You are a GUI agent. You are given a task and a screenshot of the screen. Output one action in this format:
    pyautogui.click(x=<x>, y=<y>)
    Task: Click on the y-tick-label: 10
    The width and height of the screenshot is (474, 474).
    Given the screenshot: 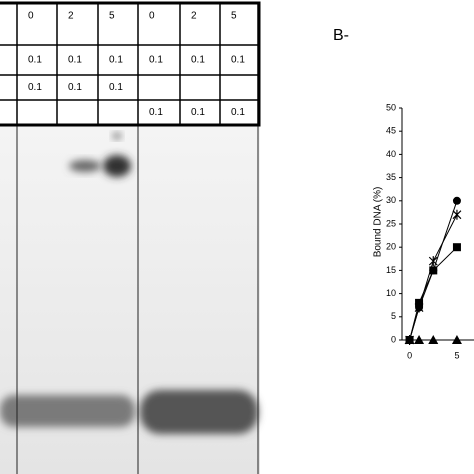 What is the action you would take?
    pyautogui.click(x=391, y=293)
    